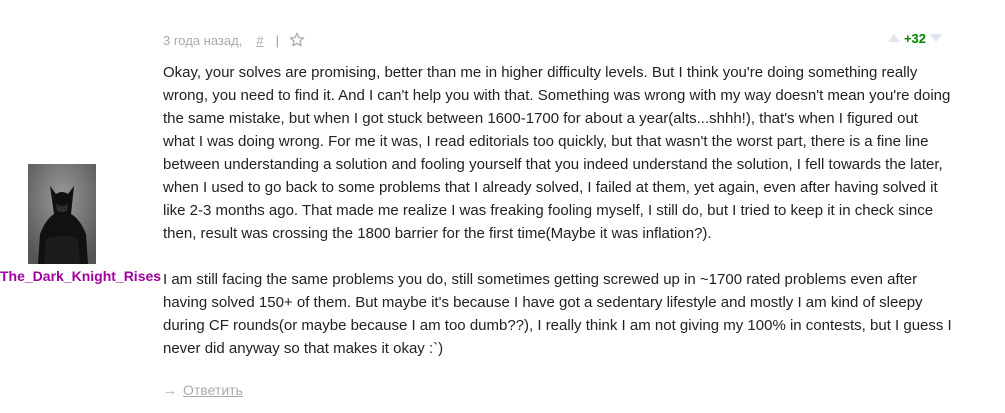  Describe the element at coordinates (203, 40) in the screenshot. I see `comment-timestamp: 3 года назад,` at that location.